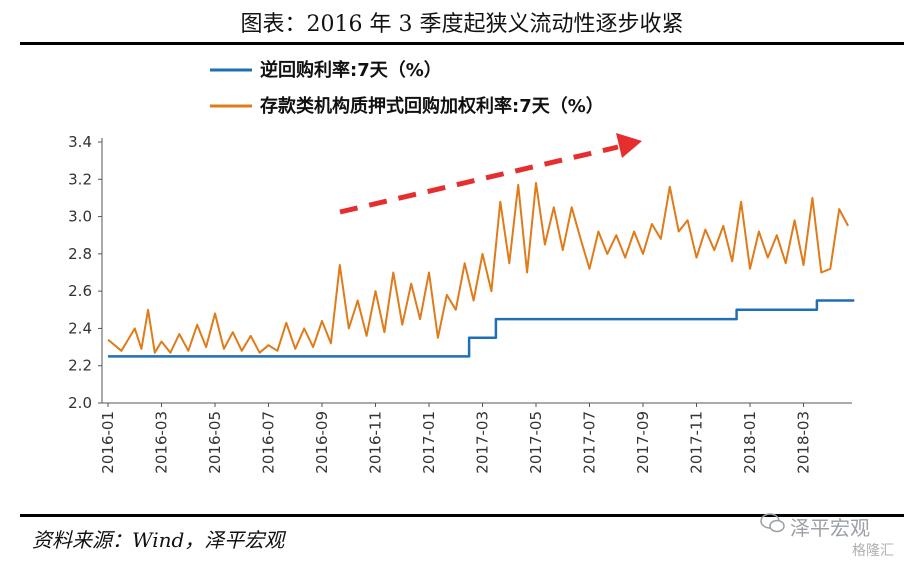  Describe the element at coordinates (407, 88) in the screenshot. I see `legend: 逆回购利率:7天（%） 存款类机构质押式回购加权利率:7天（%）` at that location.